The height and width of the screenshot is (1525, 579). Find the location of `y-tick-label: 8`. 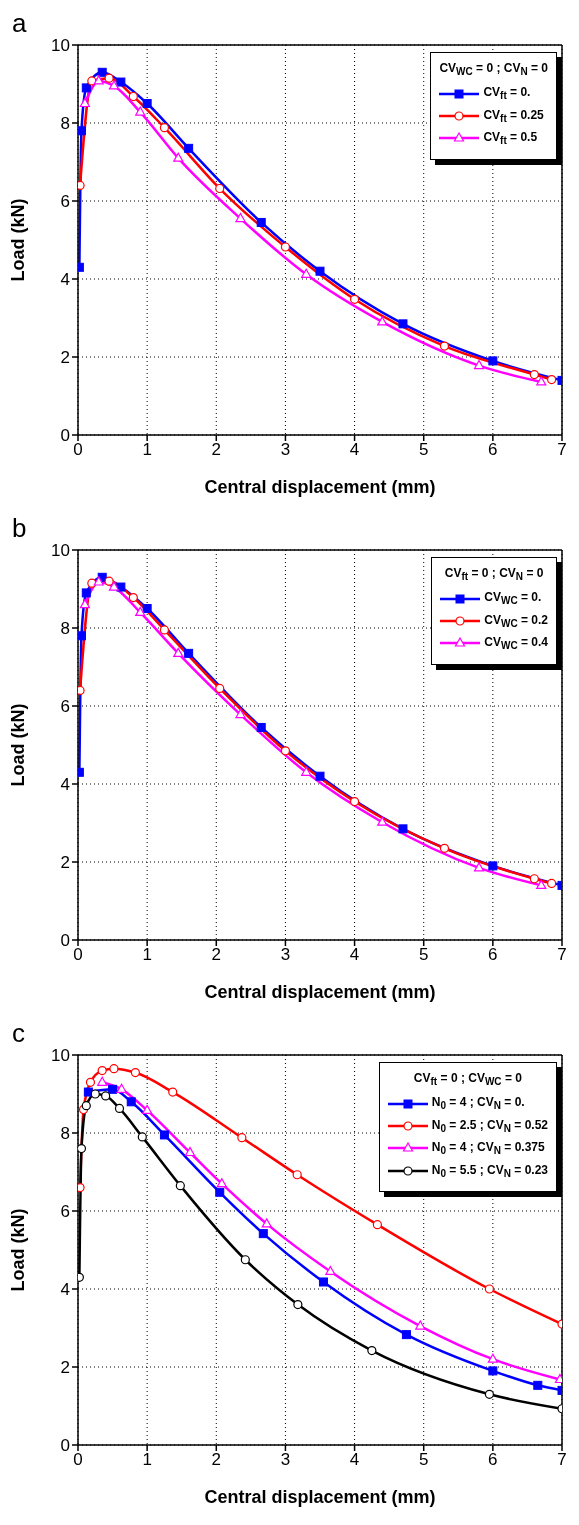

y-tick-label: 8 is located at coordinates (65, 124).